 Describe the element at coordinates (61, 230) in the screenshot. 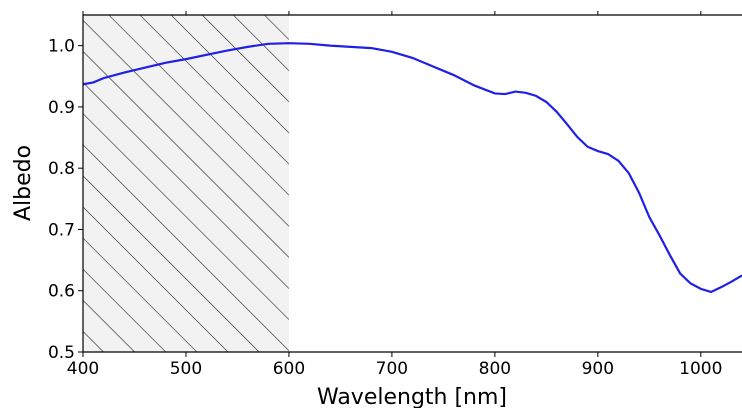

I see `y-tick-label: 0.7` at that location.